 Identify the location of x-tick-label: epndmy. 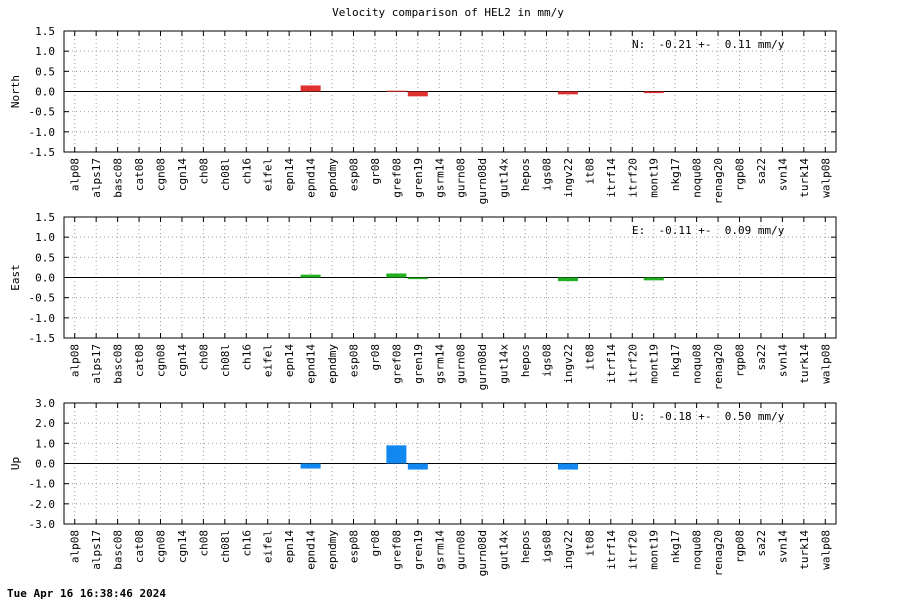
(332, 178).